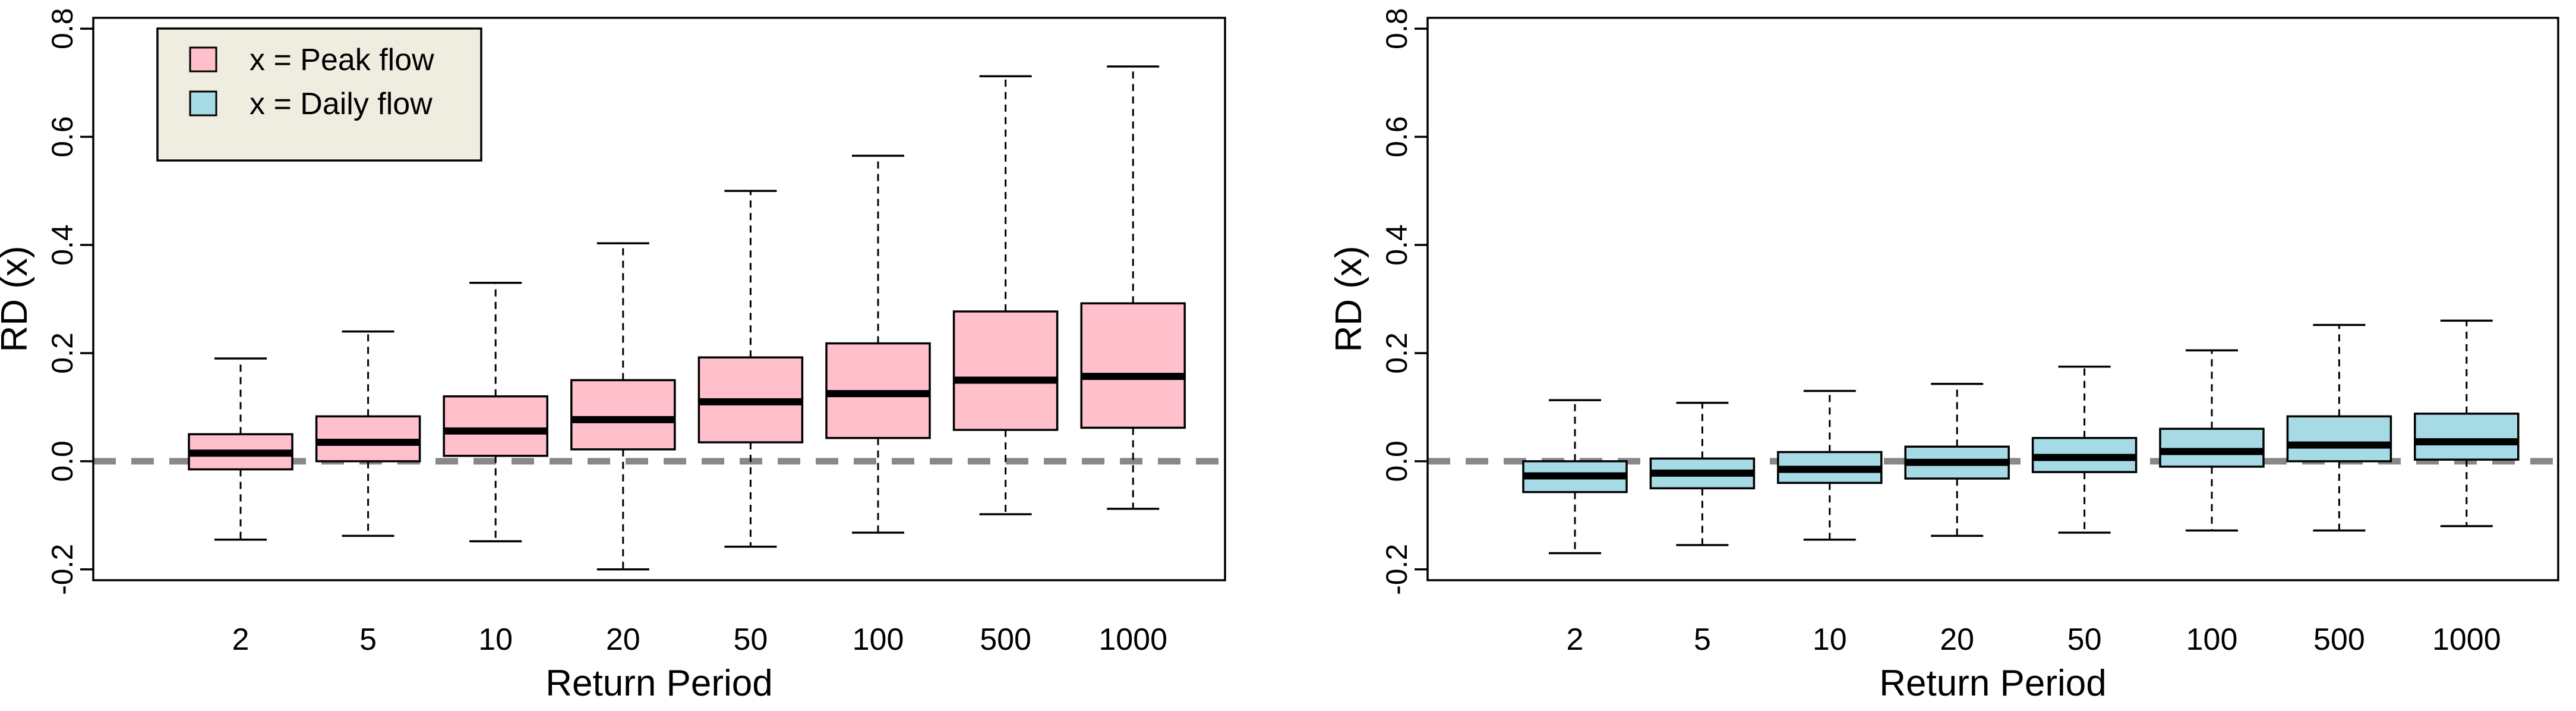 This screenshot has height=711, width=2576. What do you see at coordinates (341, 104) in the screenshot?
I see `legend-label: x = Daily flow` at bounding box center [341, 104].